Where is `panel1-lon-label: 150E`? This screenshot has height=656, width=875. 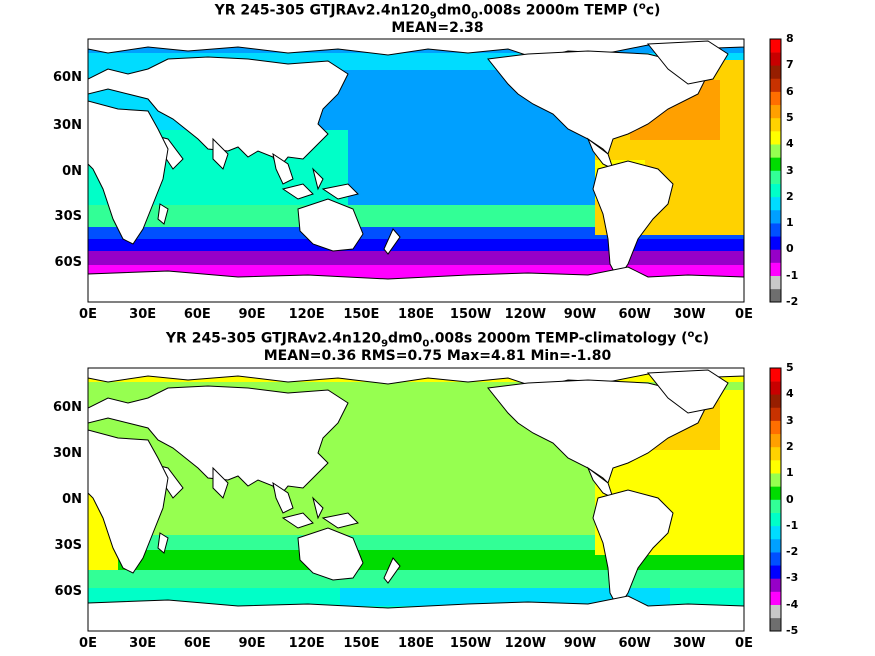
panel1-lon-label: 150E is located at coordinates (361, 314).